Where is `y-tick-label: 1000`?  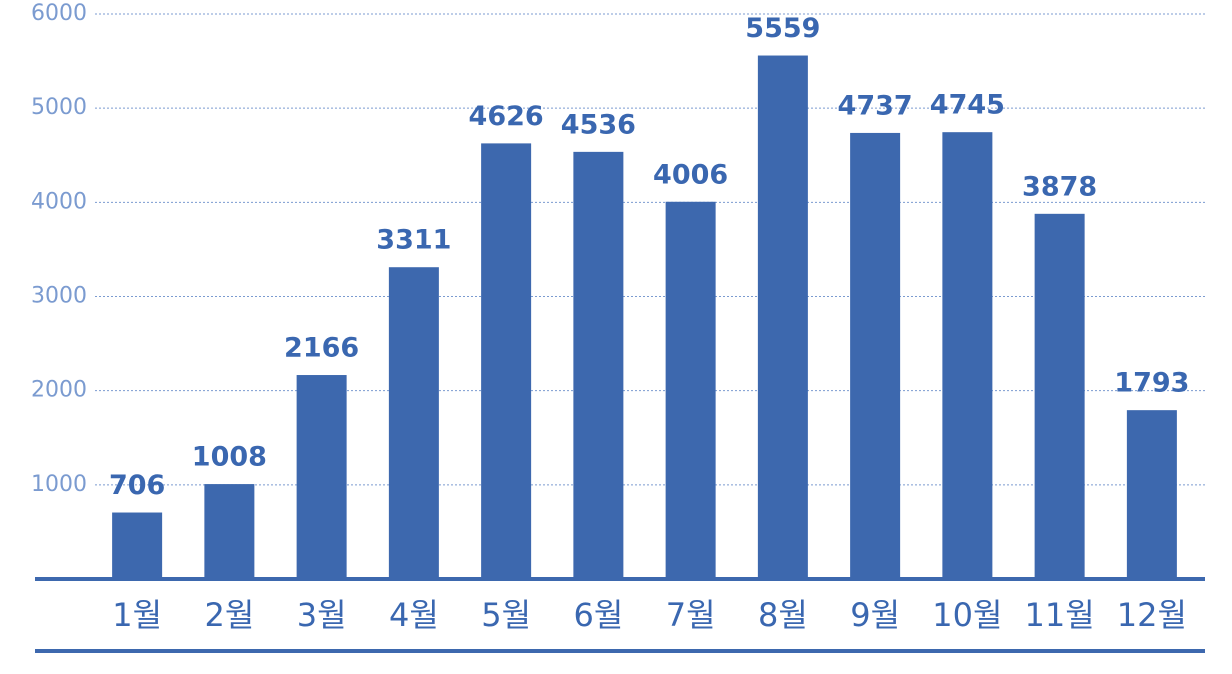
y-tick-label: 1000 is located at coordinates (59, 484).